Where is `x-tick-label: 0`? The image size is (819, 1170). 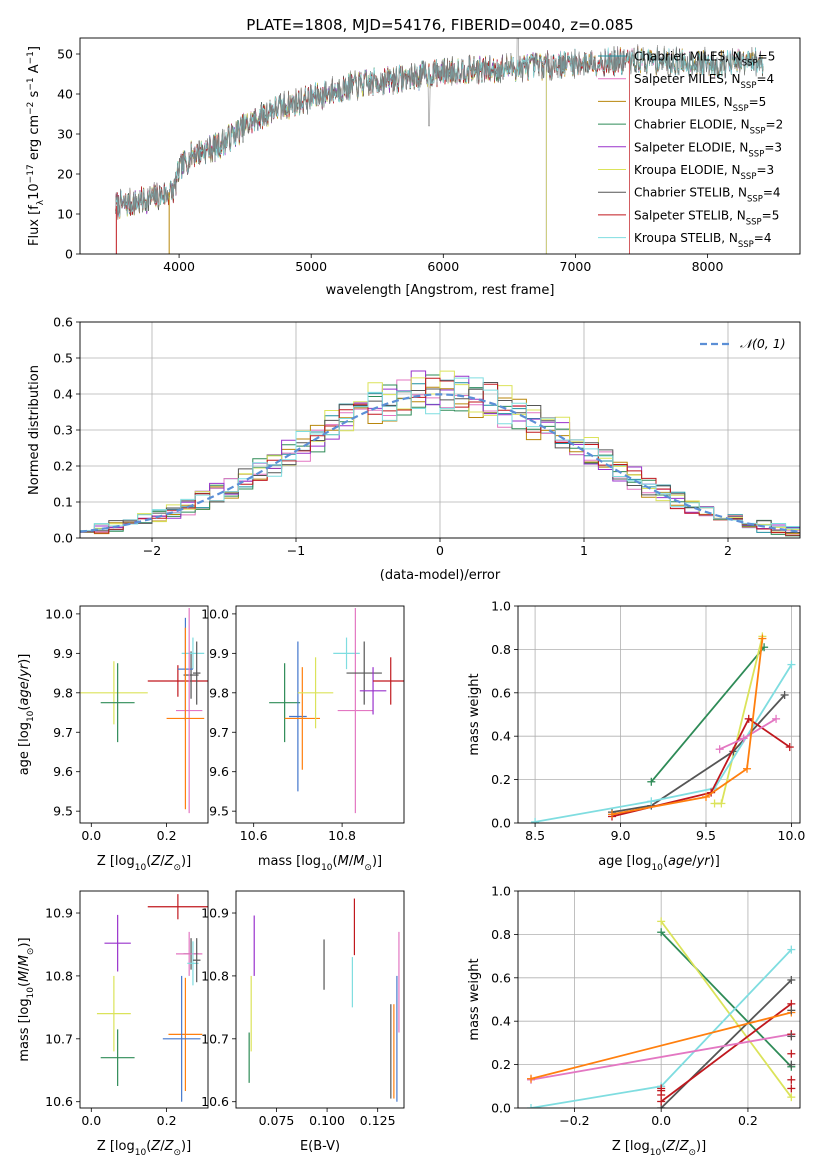 x-tick-label: 0 is located at coordinates (440, 550).